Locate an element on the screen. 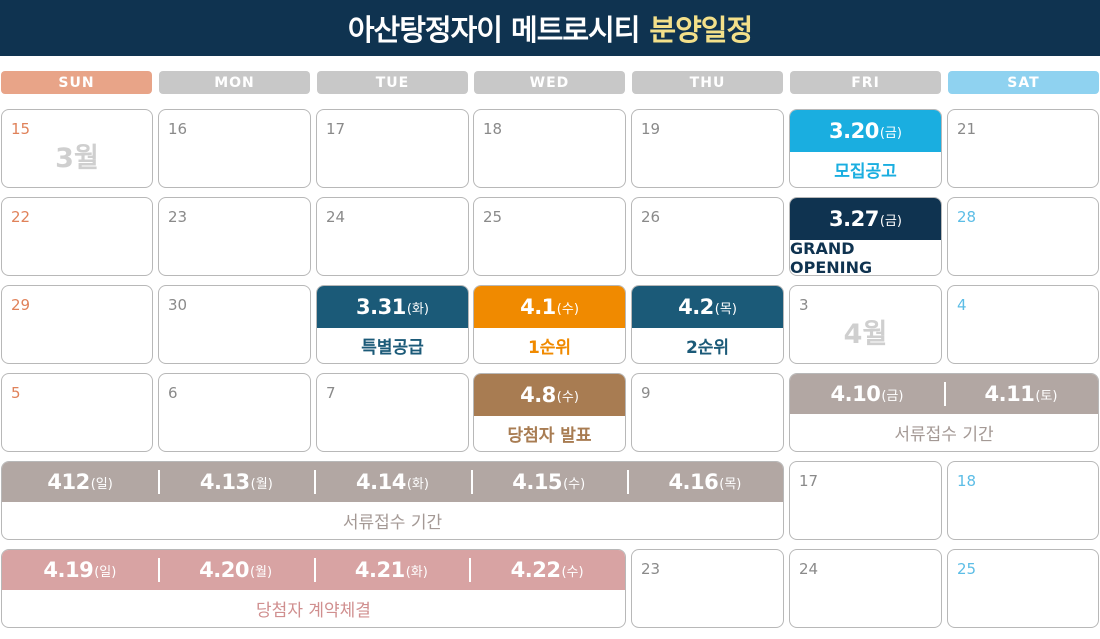 This screenshot has width=1100, height=639. calendar-day: 4 is located at coordinates (1023, 324).